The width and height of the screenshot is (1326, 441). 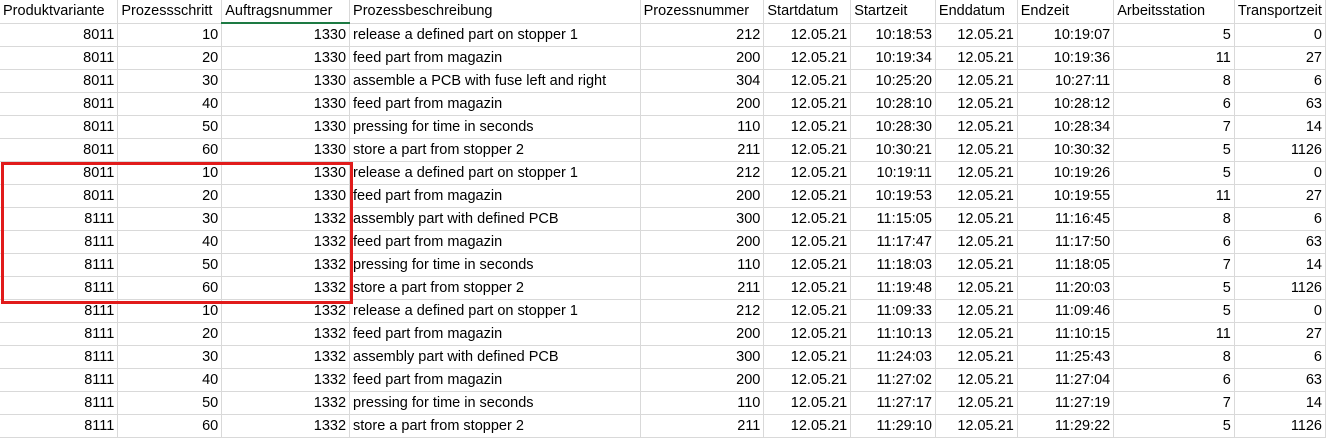 What do you see at coordinates (893, 12) in the screenshot?
I see `column-header: Startzeit` at bounding box center [893, 12].